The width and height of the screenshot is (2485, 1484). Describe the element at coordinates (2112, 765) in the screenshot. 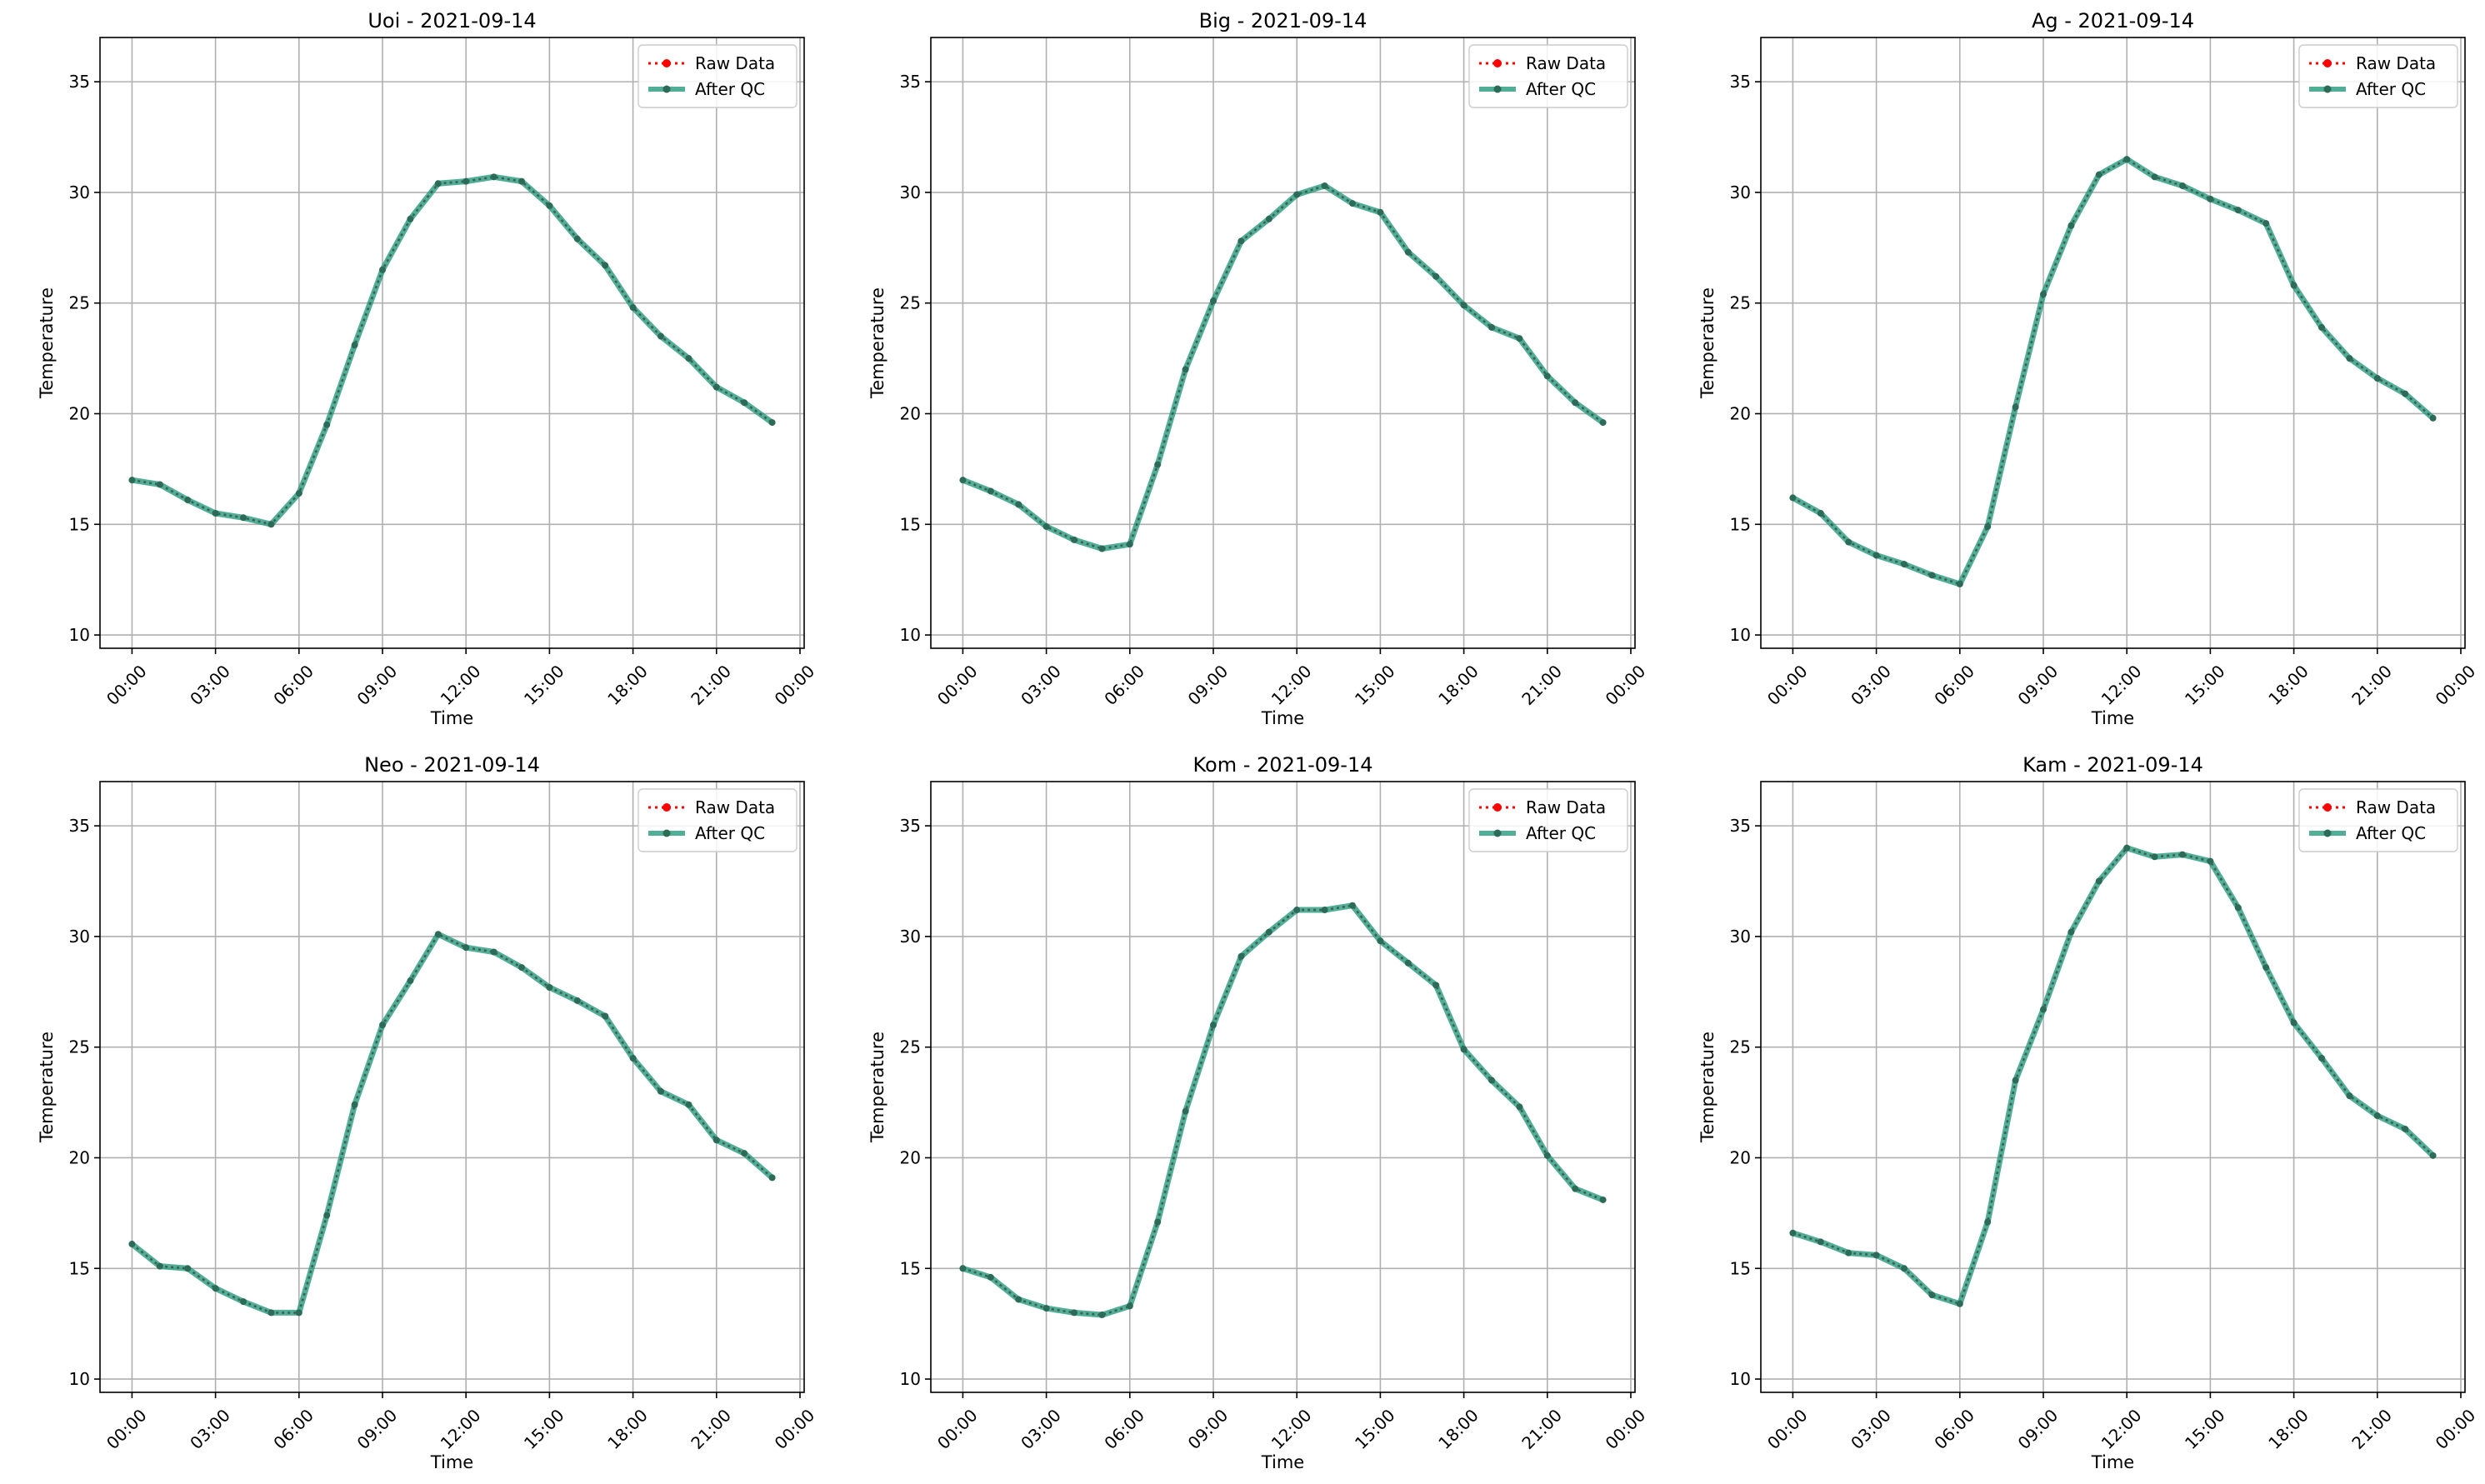

I see `chart-title: Kam - 2021-09-14` at that location.